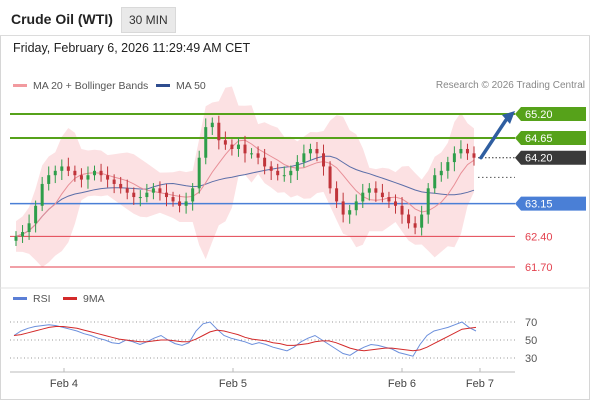 Image resolution: width=590 pixels, height=400 pixels. What do you see at coordinates (20, 298) in the screenshot?
I see `legend-rsi-swatch` at bounding box center [20, 298].